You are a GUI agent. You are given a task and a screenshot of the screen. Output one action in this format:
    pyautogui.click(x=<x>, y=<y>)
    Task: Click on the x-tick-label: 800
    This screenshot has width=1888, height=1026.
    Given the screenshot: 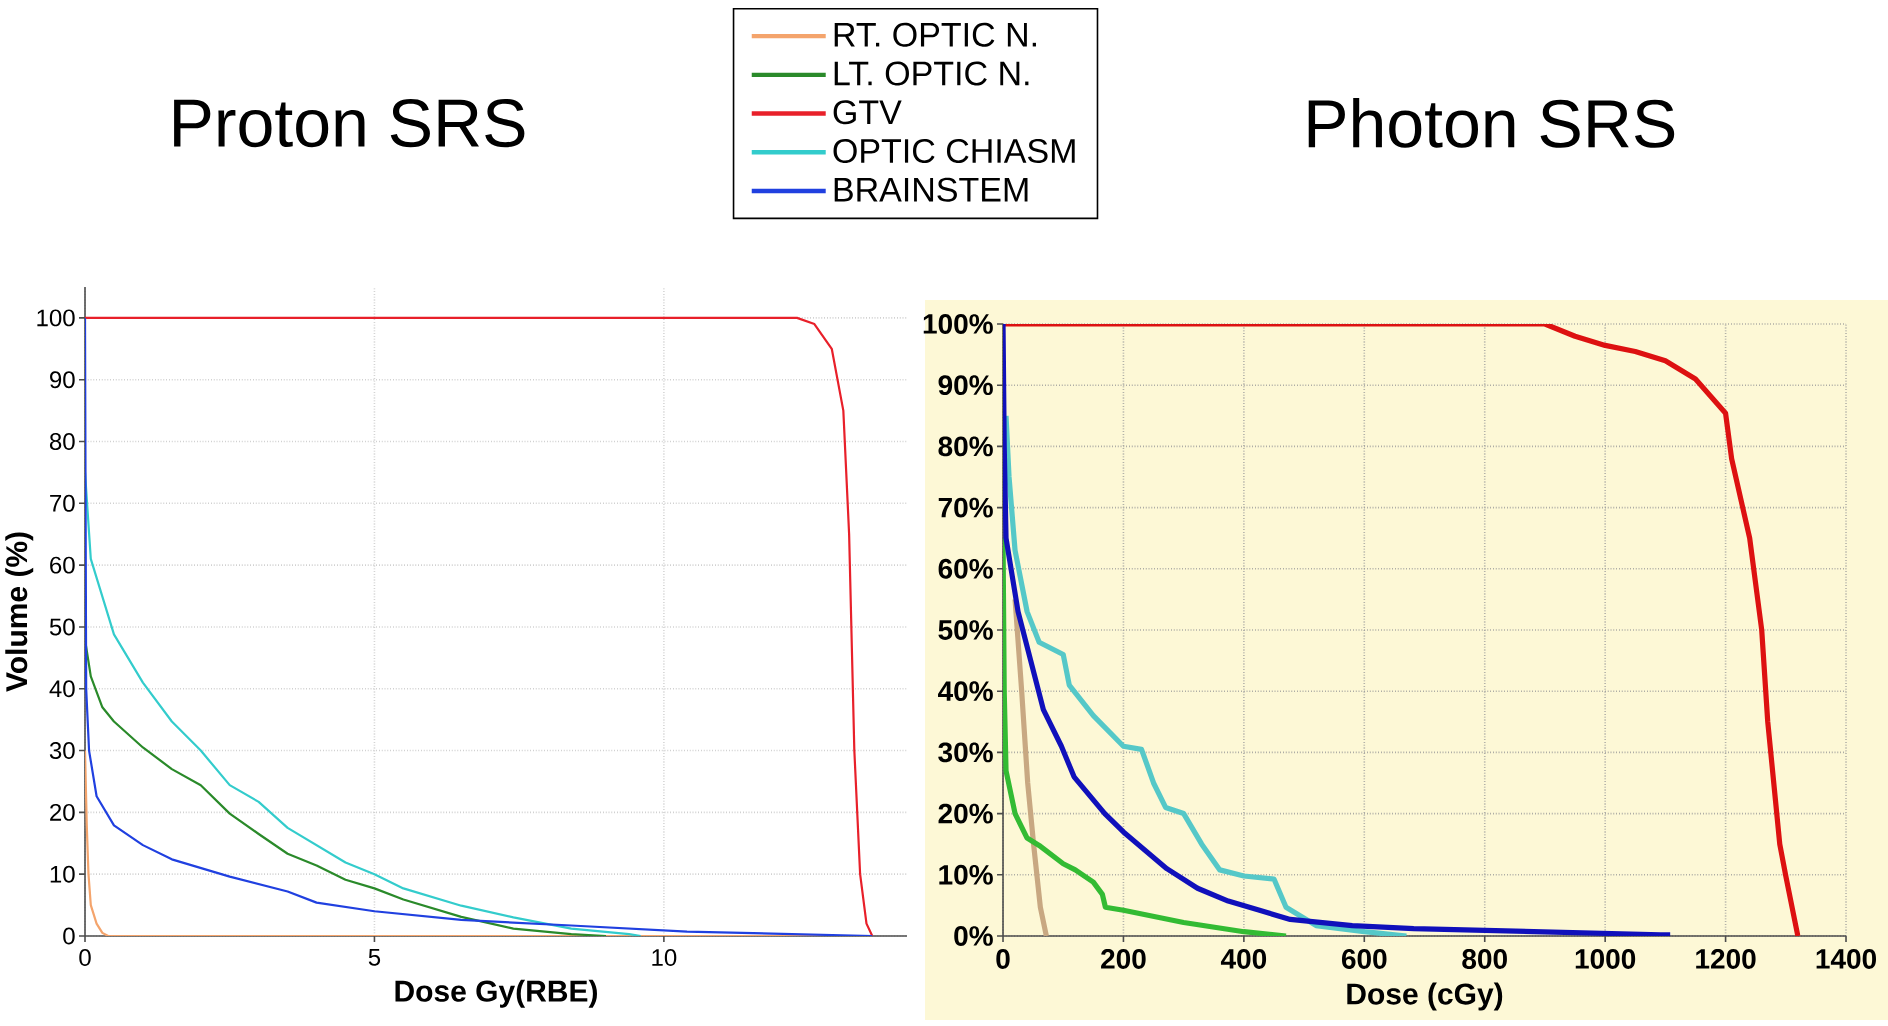 What is the action you would take?
    pyautogui.click(x=1484, y=959)
    